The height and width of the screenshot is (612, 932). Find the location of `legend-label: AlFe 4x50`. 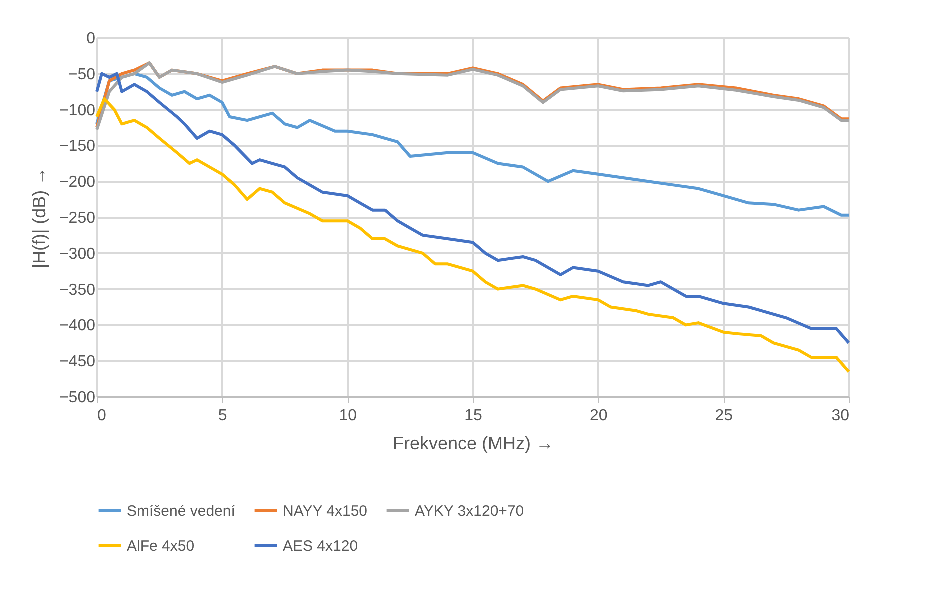

legend-label: AlFe 4x50 is located at coordinates (161, 546).